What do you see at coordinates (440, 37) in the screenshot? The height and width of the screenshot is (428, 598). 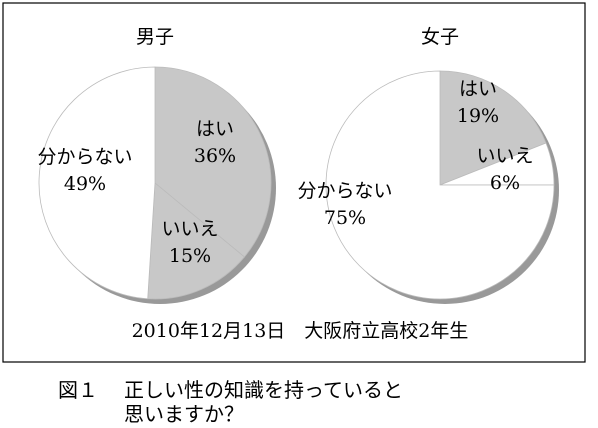 I see `pie-title: 女子` at bounding box center [440, 37].